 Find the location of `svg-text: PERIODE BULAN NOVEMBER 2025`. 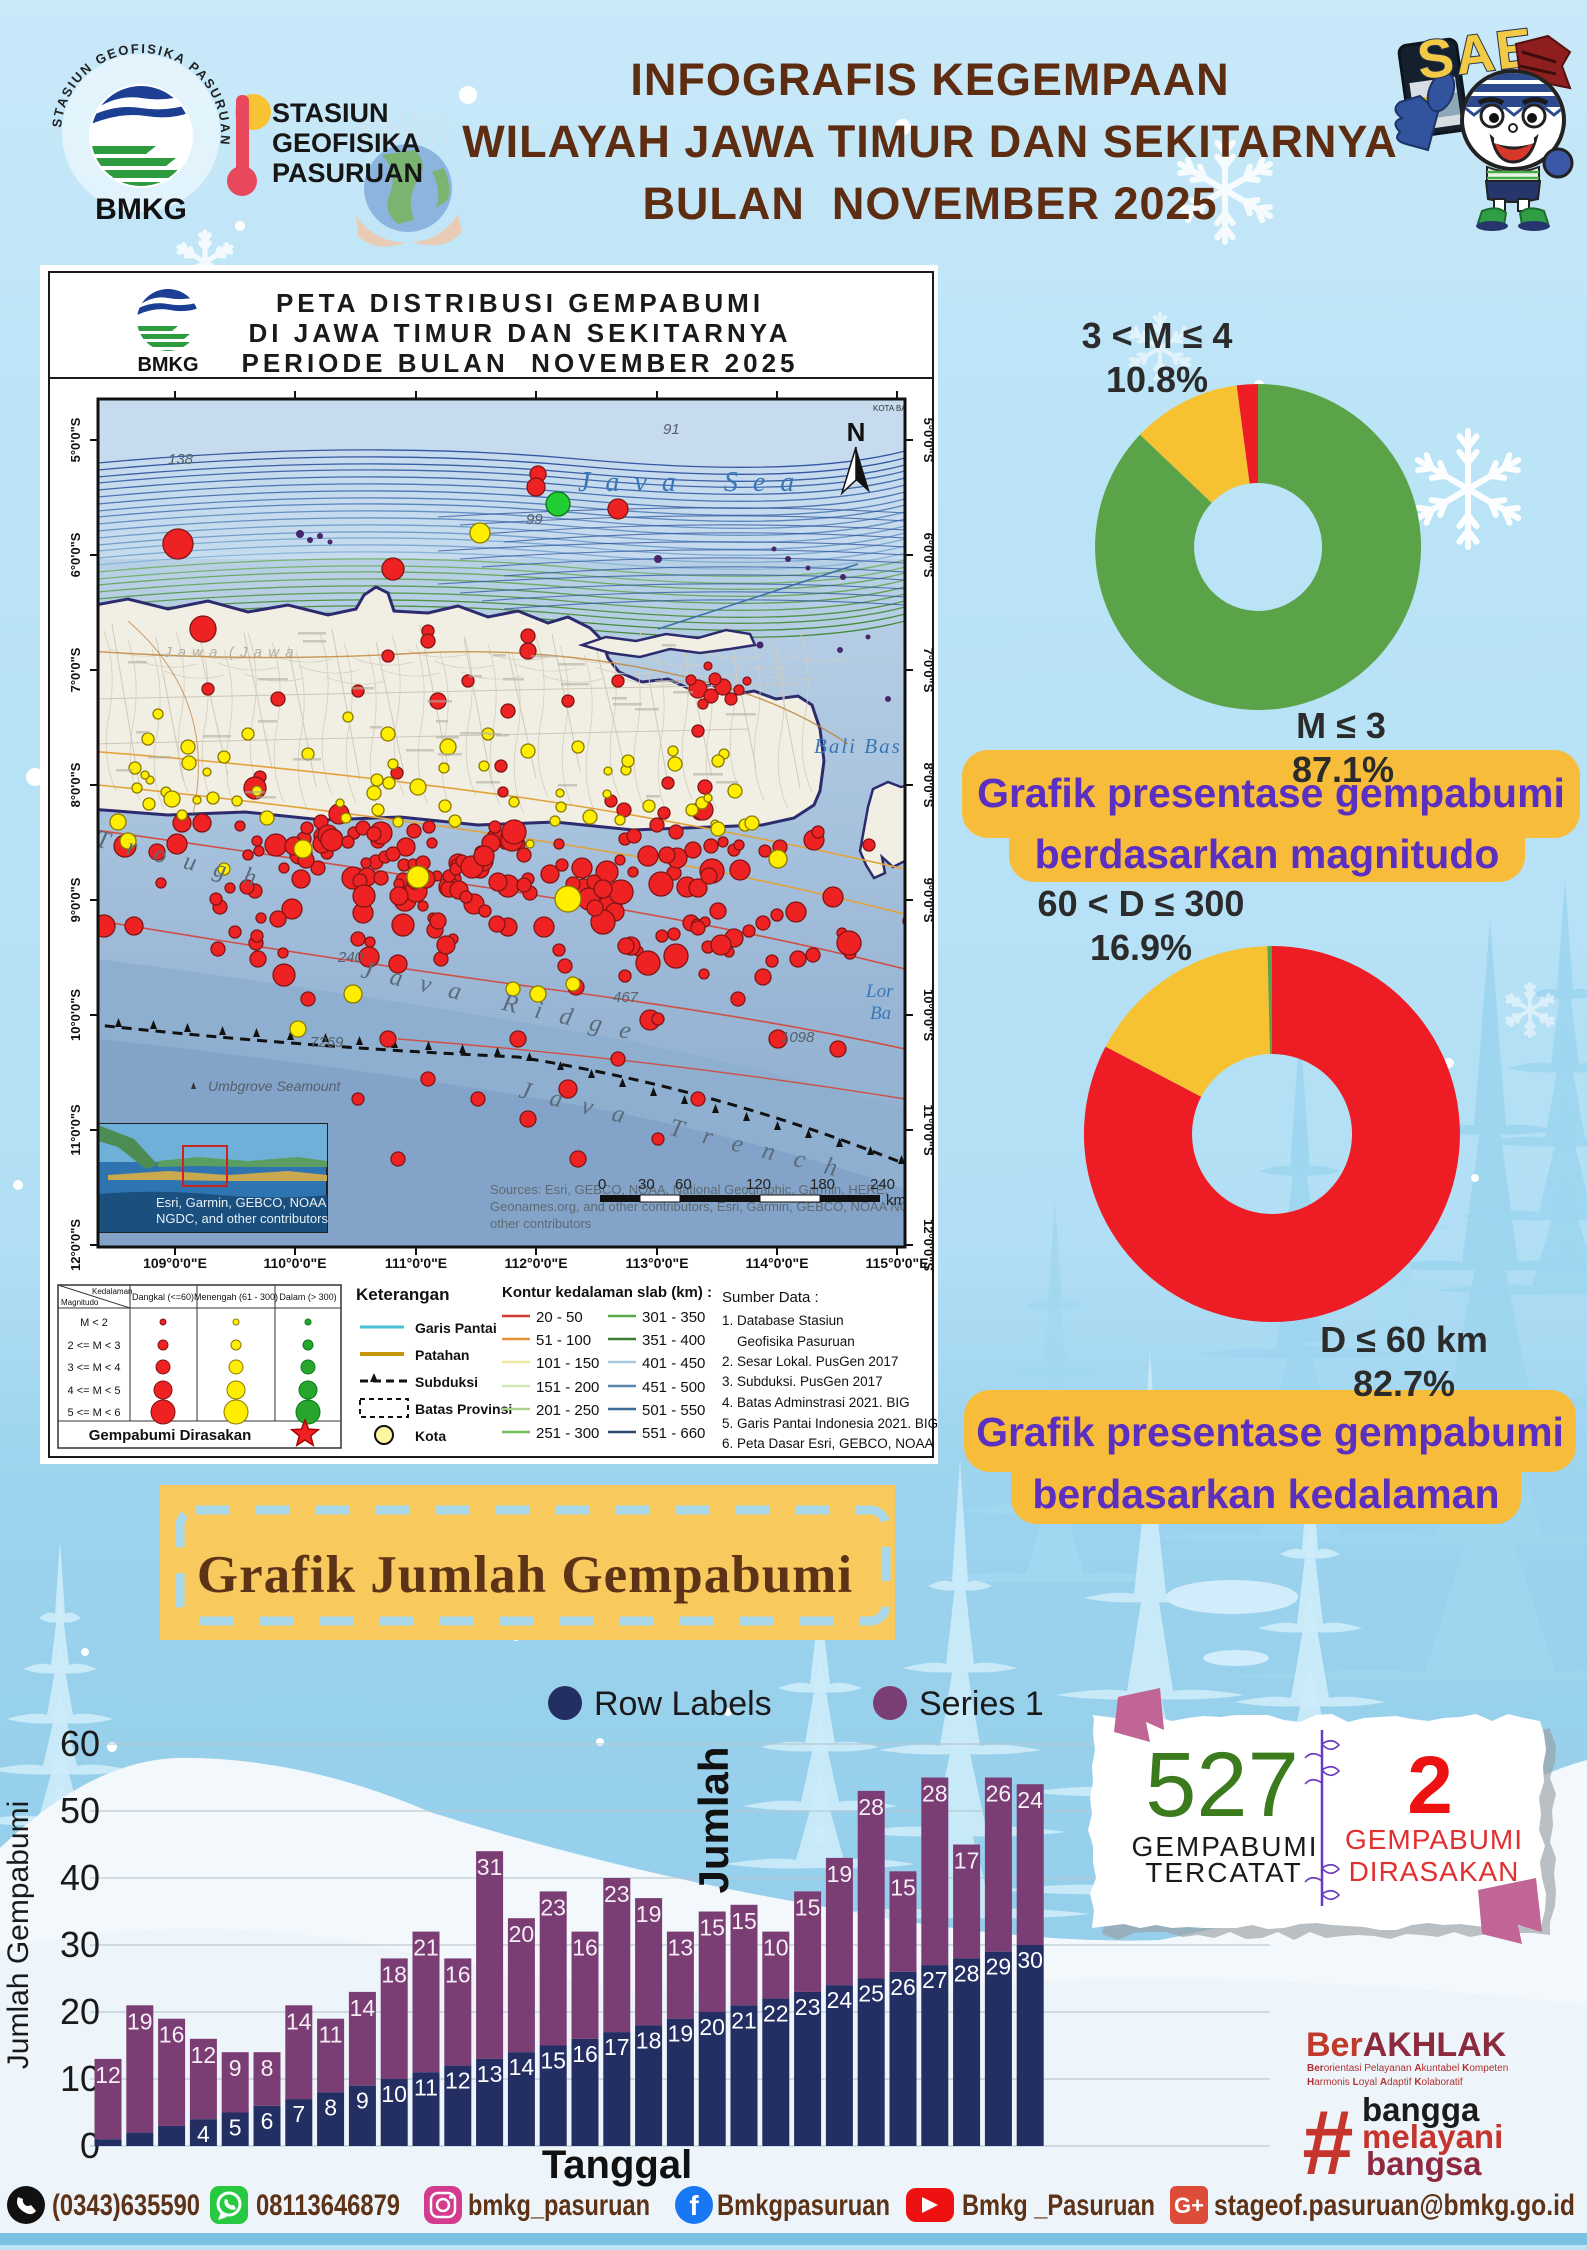

svg-text: PERIODE BULAN NOVEMBER 2025 is located at coordinates (520, 363).